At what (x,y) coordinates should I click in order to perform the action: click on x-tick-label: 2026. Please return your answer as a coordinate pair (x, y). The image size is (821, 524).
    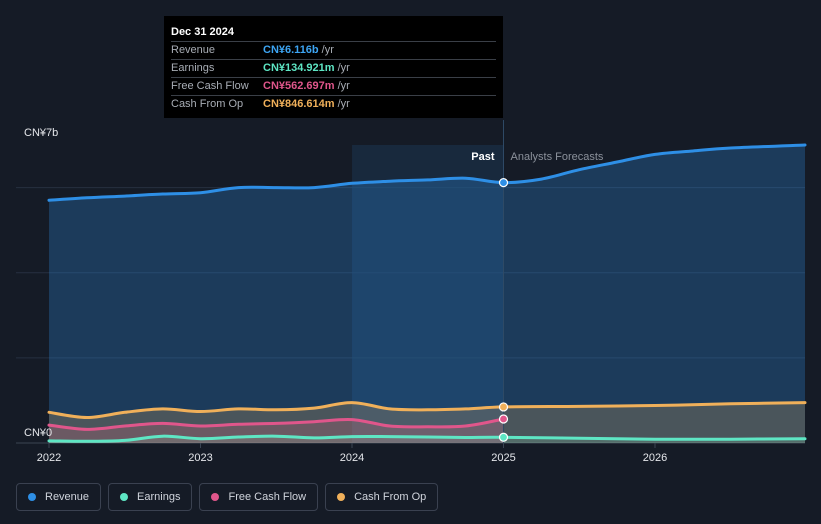
    Looking at the image, I should click on (655, 458).